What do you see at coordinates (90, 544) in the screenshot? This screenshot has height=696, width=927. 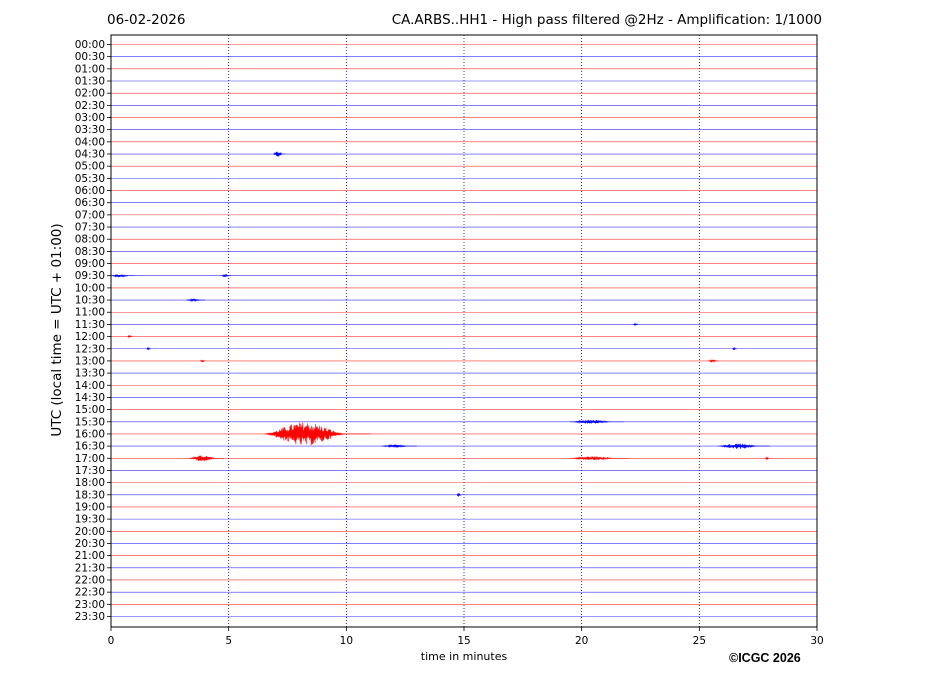 I see `y-tick-label: 20:30` at bounding box center [90, 544].